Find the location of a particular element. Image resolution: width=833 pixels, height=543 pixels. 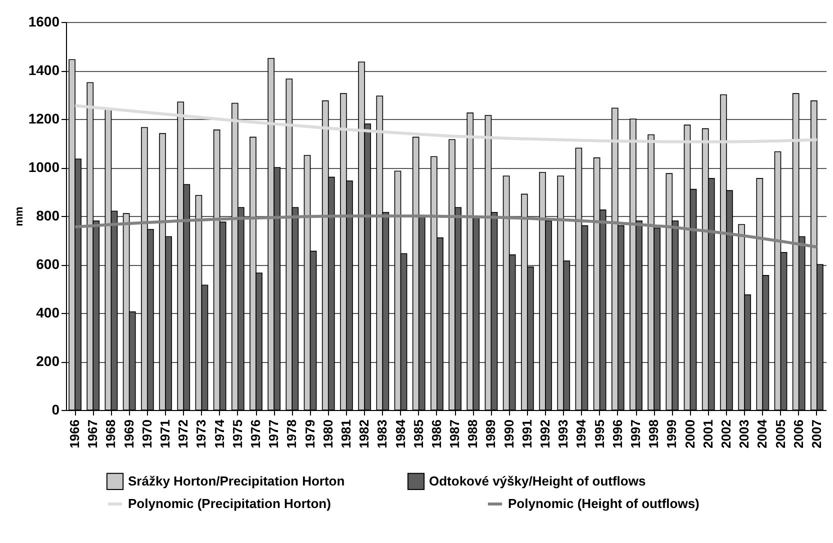

x-tick-label: 2000 is located at coordinates (690, 434).